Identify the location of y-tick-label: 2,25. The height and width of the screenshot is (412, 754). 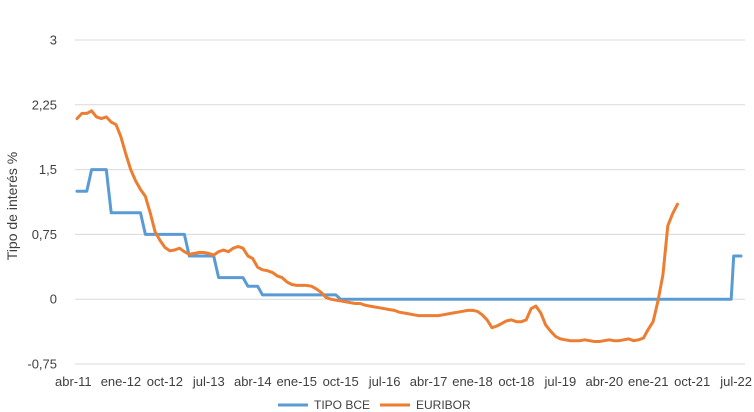
(44, 104).